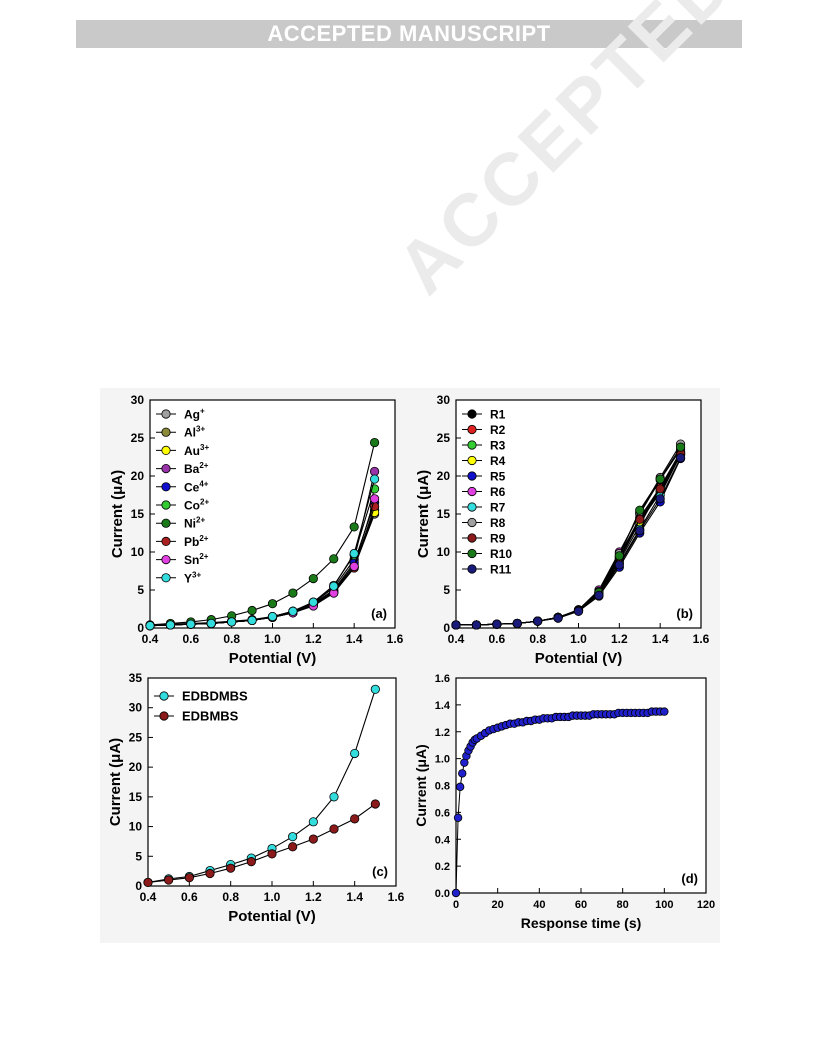 The height and width of the screenshot is (1056, 816). I want to click on x-tick-label: 1.6, so click(395, 639).